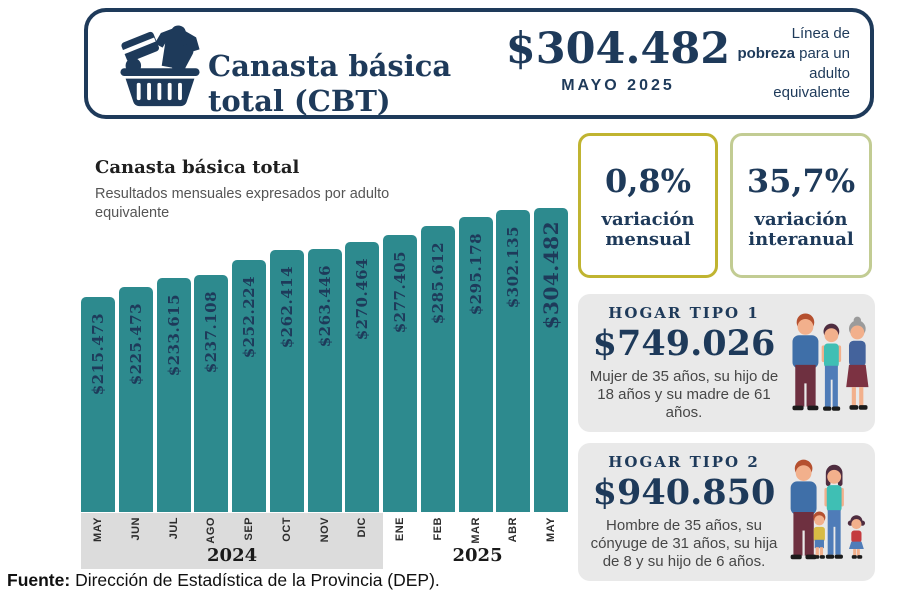 Image resolution: width=900 pixels, height=600 pixels. What do you see at coordinates (232, 541) in the screenshot?
I see `year-band-2024` at bounding box center [232, 541].